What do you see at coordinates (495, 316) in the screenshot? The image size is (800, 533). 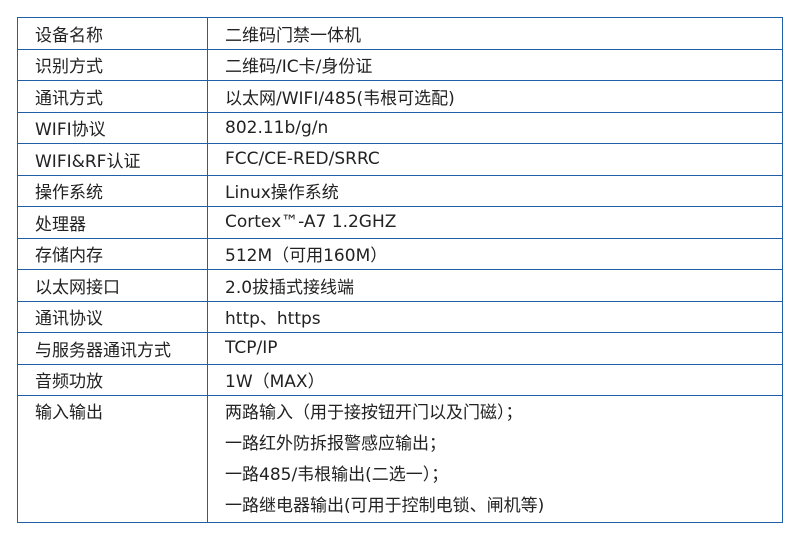 I see `spec-value: http、https` at bounding box center [495, 316].